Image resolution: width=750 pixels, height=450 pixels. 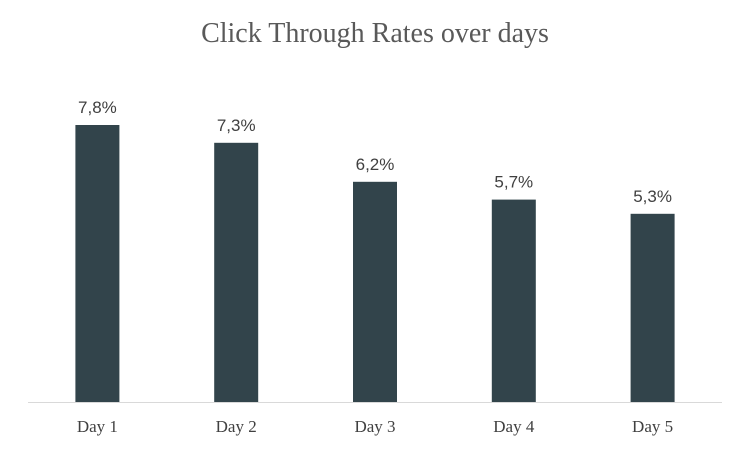 I want to click on x-tick-label-4: Day 4, so click(x=514, y=426).